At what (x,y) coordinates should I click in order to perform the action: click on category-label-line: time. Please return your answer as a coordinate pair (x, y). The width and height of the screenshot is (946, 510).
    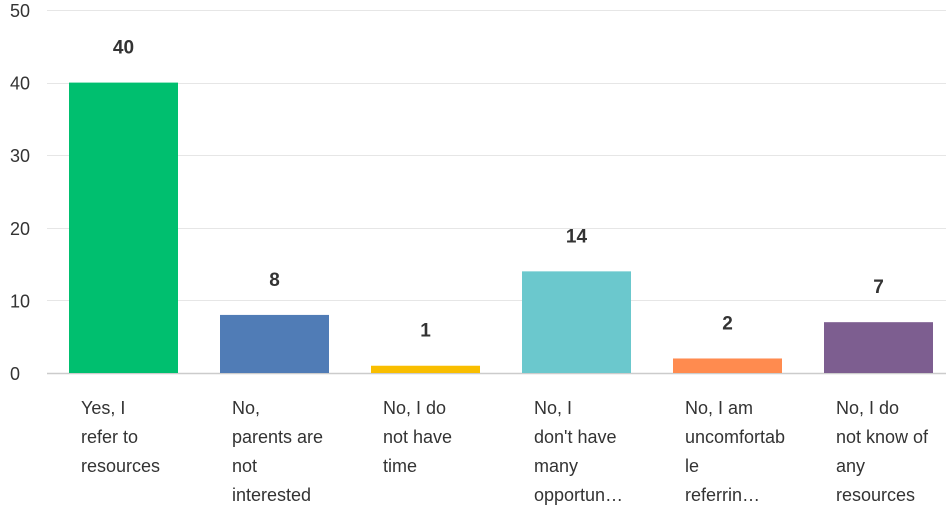
    Looking at the image, I should click on (400, 466).